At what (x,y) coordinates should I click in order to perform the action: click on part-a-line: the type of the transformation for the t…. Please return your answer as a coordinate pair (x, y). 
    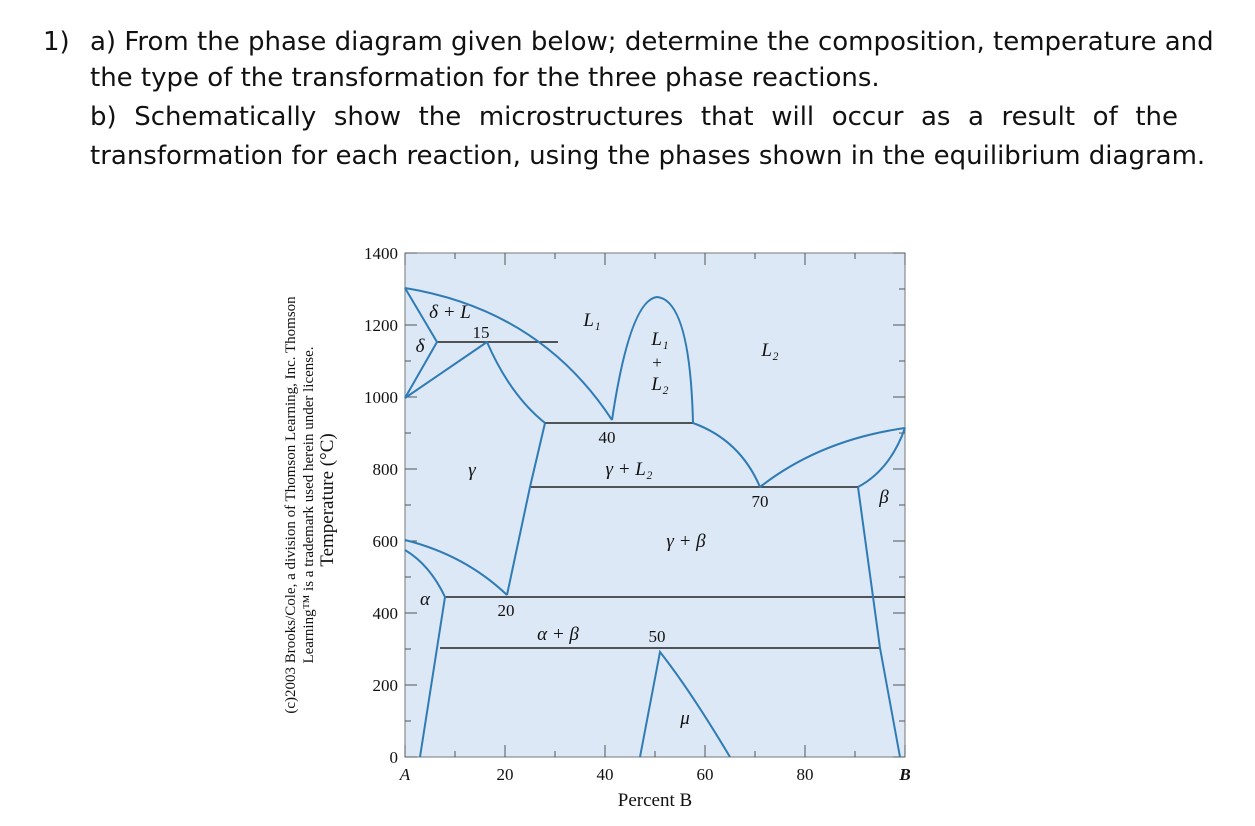
    Looking at the image, I should click on (485, 78).